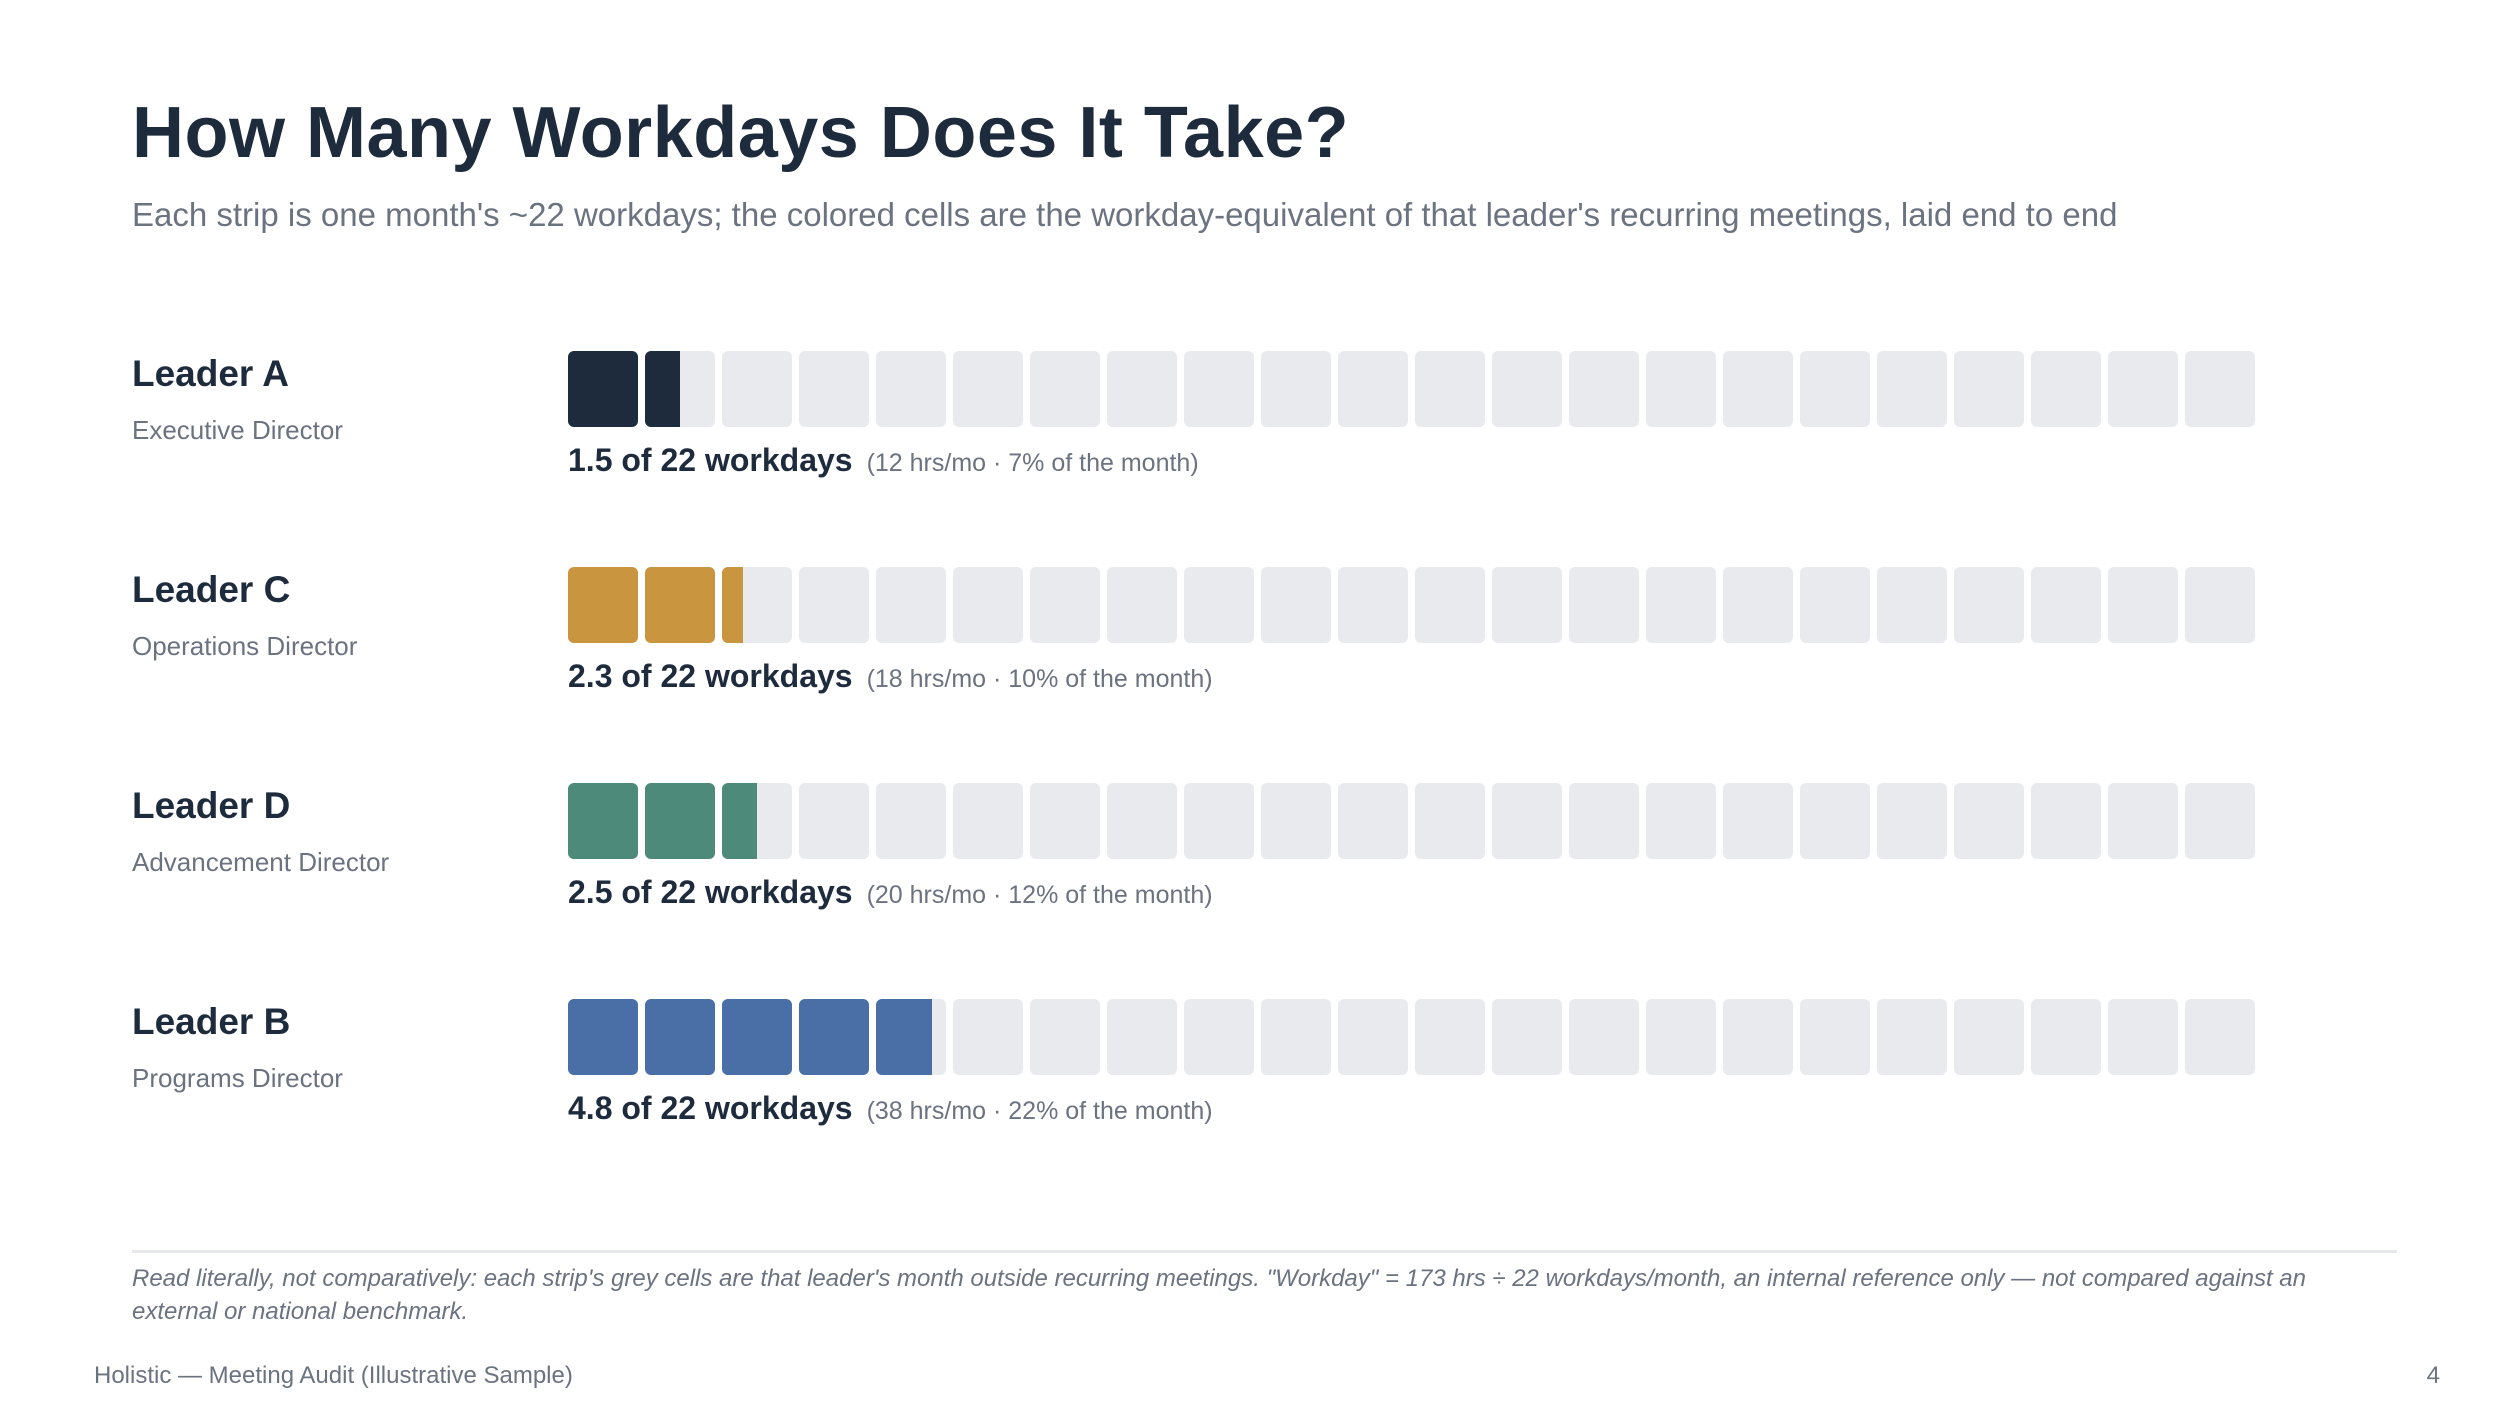 Image resolution: width=2500 pixels, height=1406 pixels. What do you see at coordinates (1264, 1251) in the screenshot?
I see `footnote-divider` at bounding box center [1264, 1251].